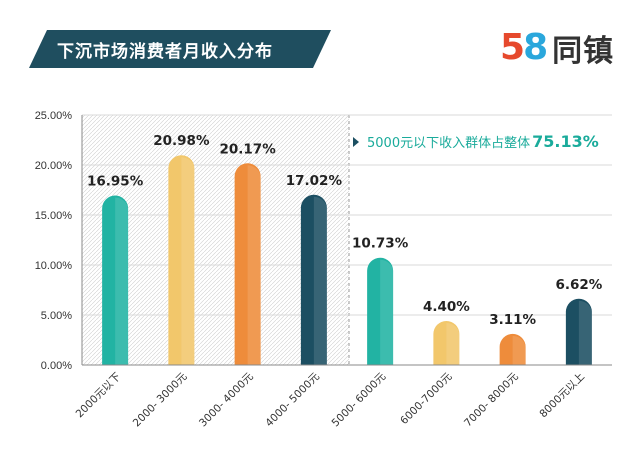 This screenshot has width=640, height=473. Describe the element at coordinates (181, 141) in the screenshot. I see `data-label: 20.98%` at that location.